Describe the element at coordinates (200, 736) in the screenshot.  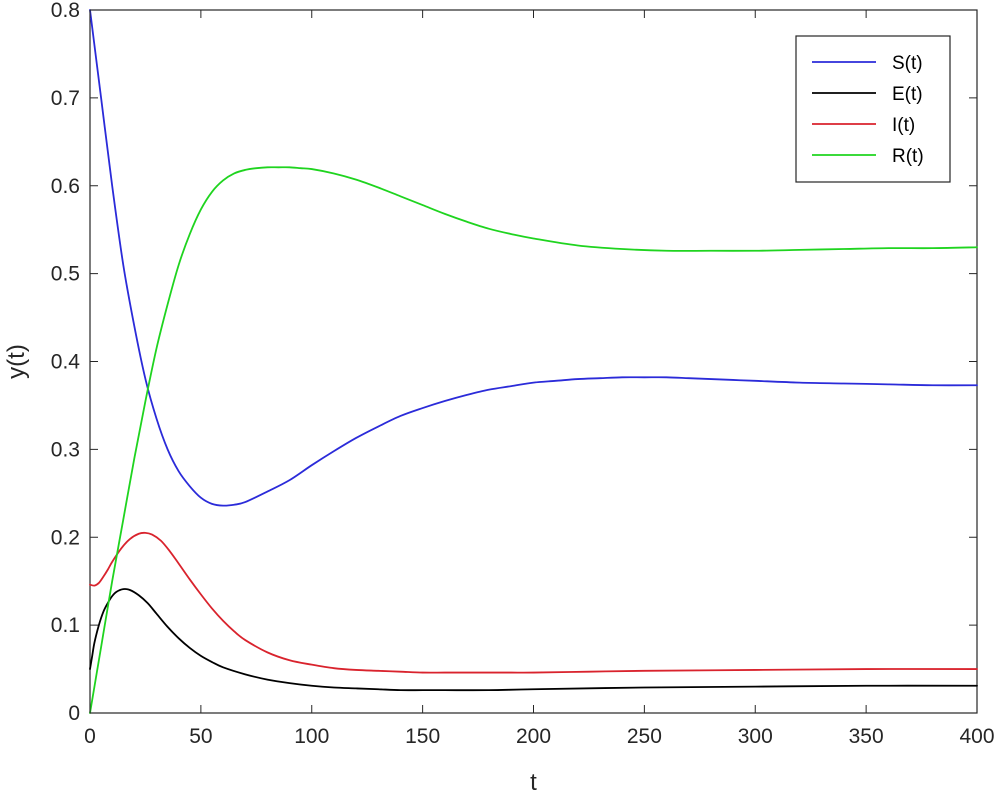
I see `x-tick-label: 50` at that location.